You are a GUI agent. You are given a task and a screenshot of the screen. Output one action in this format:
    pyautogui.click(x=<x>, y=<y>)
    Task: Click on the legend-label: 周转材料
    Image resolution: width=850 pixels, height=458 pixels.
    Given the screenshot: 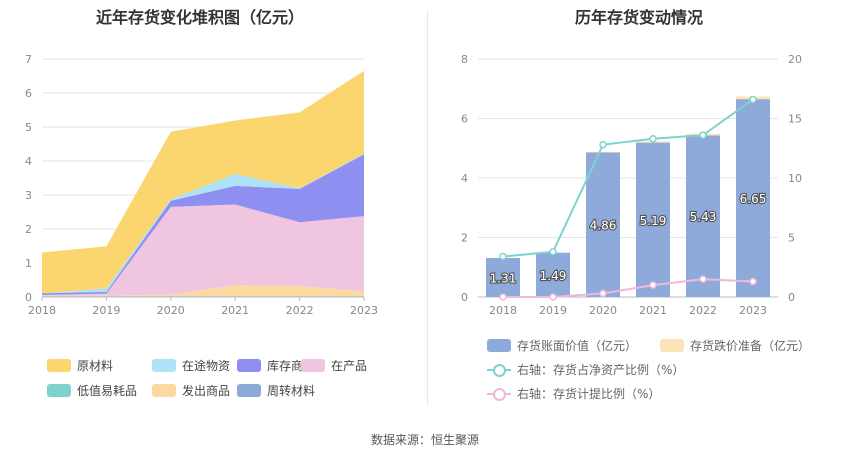 What is the action you would take?
    pyautogui.click(x=291, y=391)
    